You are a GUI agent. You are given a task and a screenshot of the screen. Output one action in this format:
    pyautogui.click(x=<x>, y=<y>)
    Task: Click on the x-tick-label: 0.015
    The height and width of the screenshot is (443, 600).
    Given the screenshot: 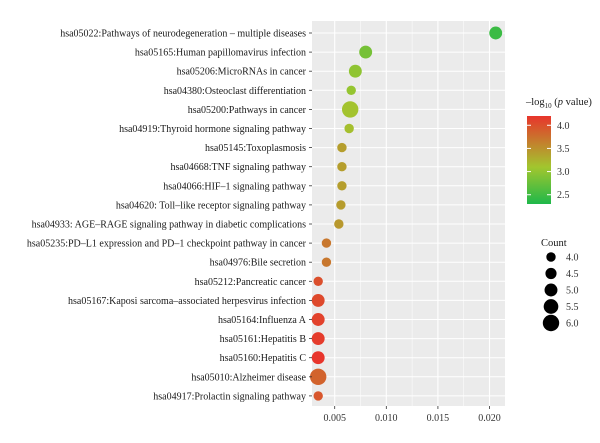 What is the action you would take?
    pyautogui.click(x=438, y=418)
    